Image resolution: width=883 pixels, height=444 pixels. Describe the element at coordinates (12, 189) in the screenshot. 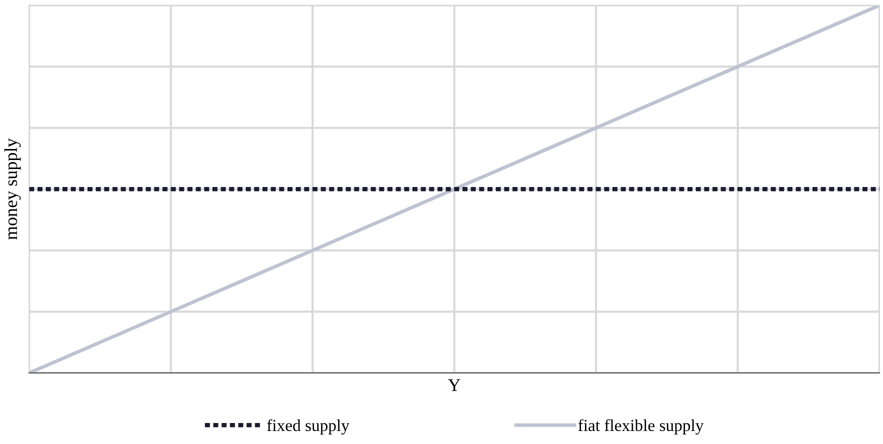

I see `y-axis-title: money supply` at that location.